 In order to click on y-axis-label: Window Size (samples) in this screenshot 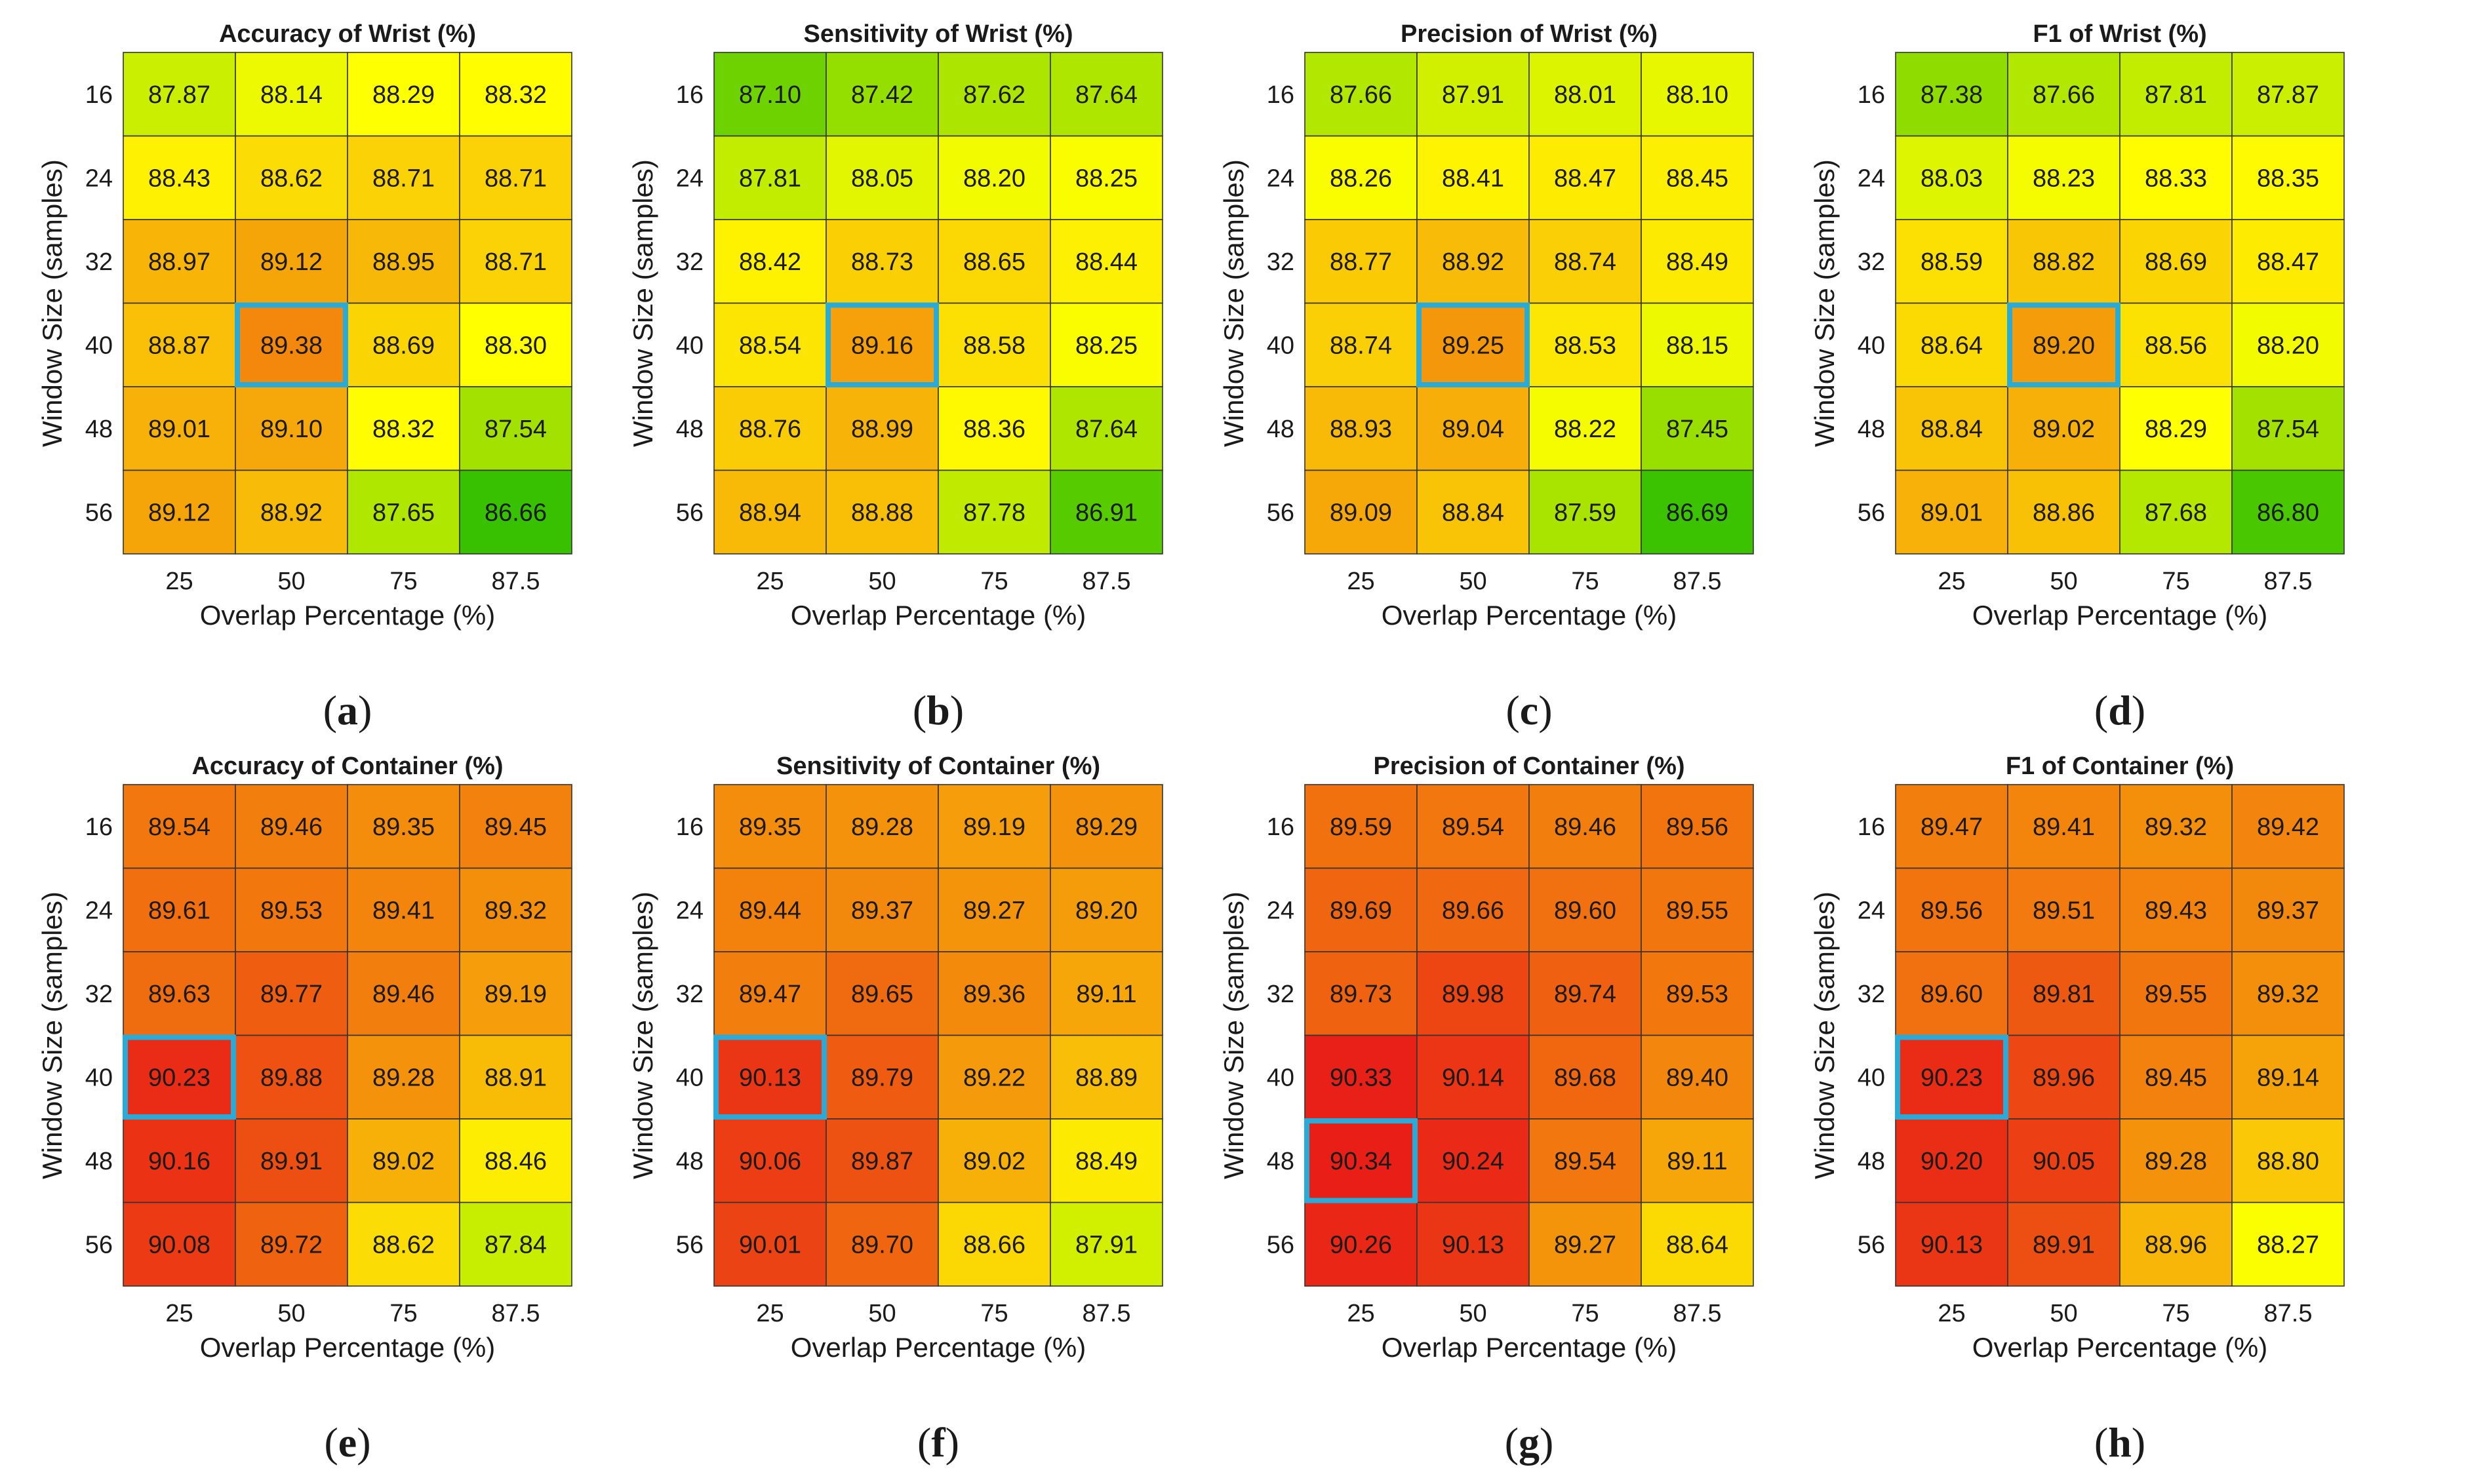, I will do `click(1234, 1035)`.